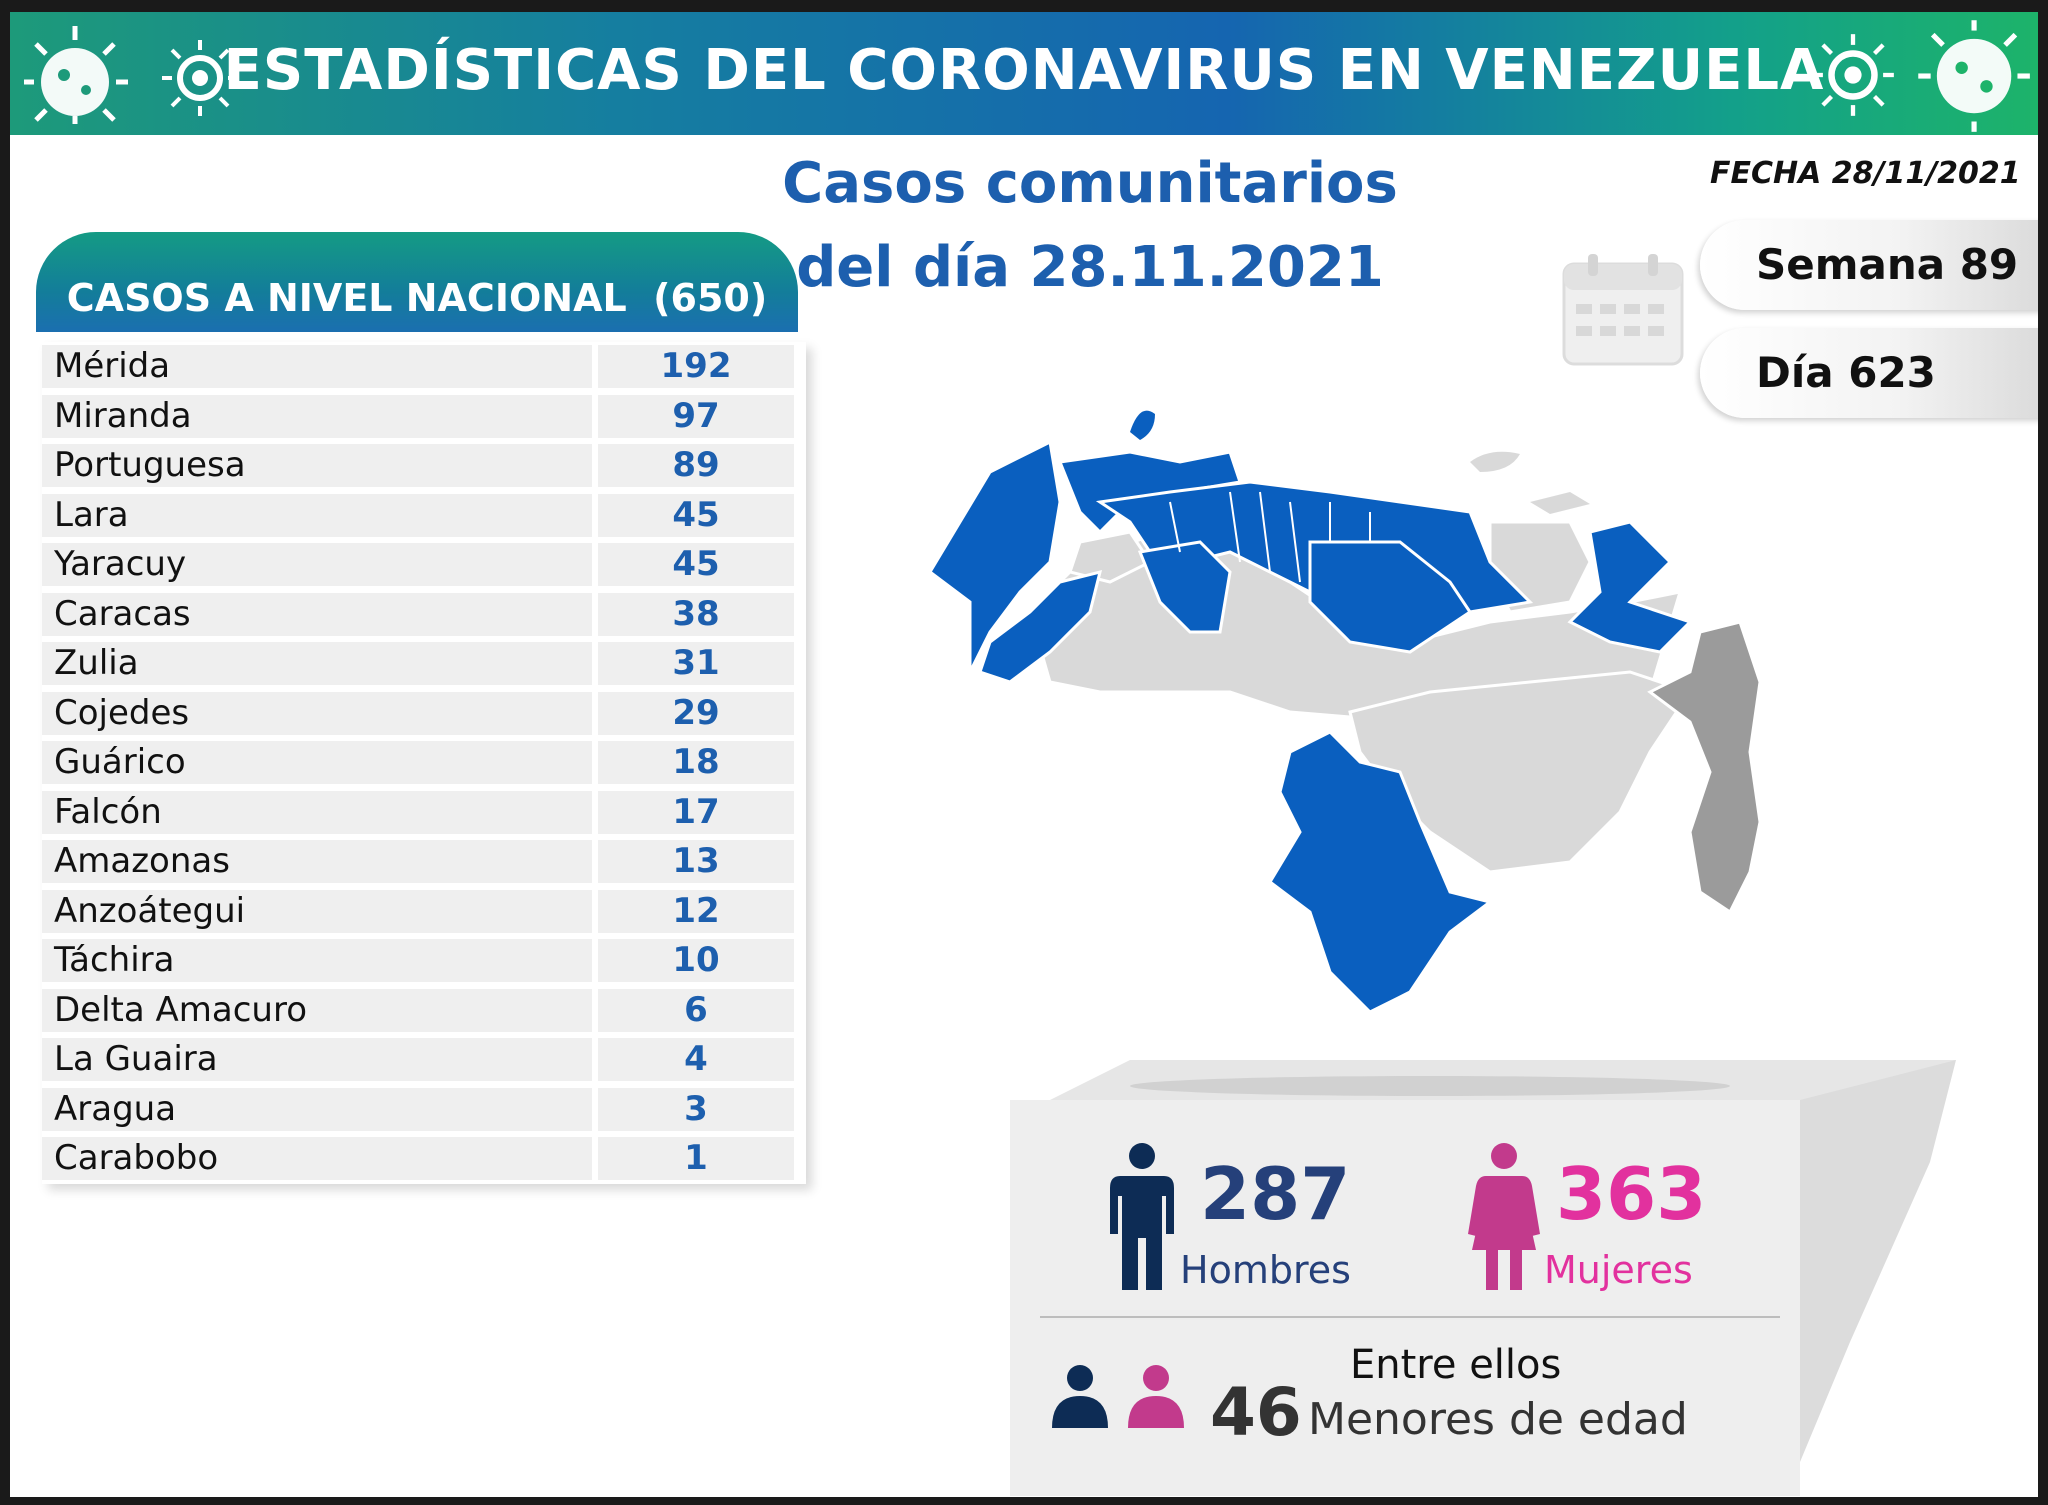 This screenshot has width=2048, height=1505. What do you see at coordinates (1110, 557) in the screenshot?
I see `map-region-lara-gray` at bounding box center [1110, 557].